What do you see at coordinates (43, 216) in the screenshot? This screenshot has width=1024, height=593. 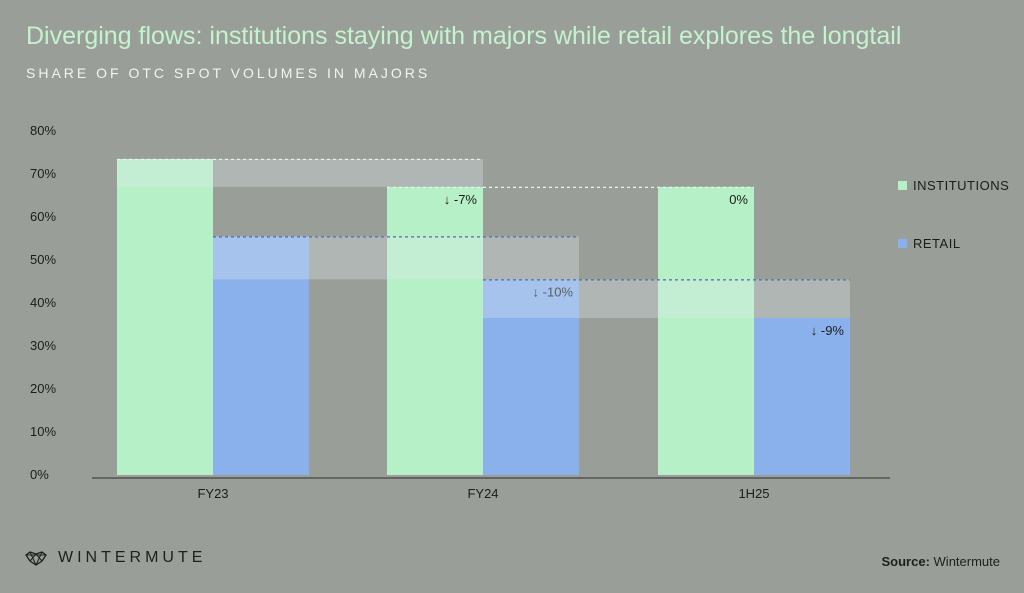 I see `y-tick-label: 60%` at bounding box center [43, 216].